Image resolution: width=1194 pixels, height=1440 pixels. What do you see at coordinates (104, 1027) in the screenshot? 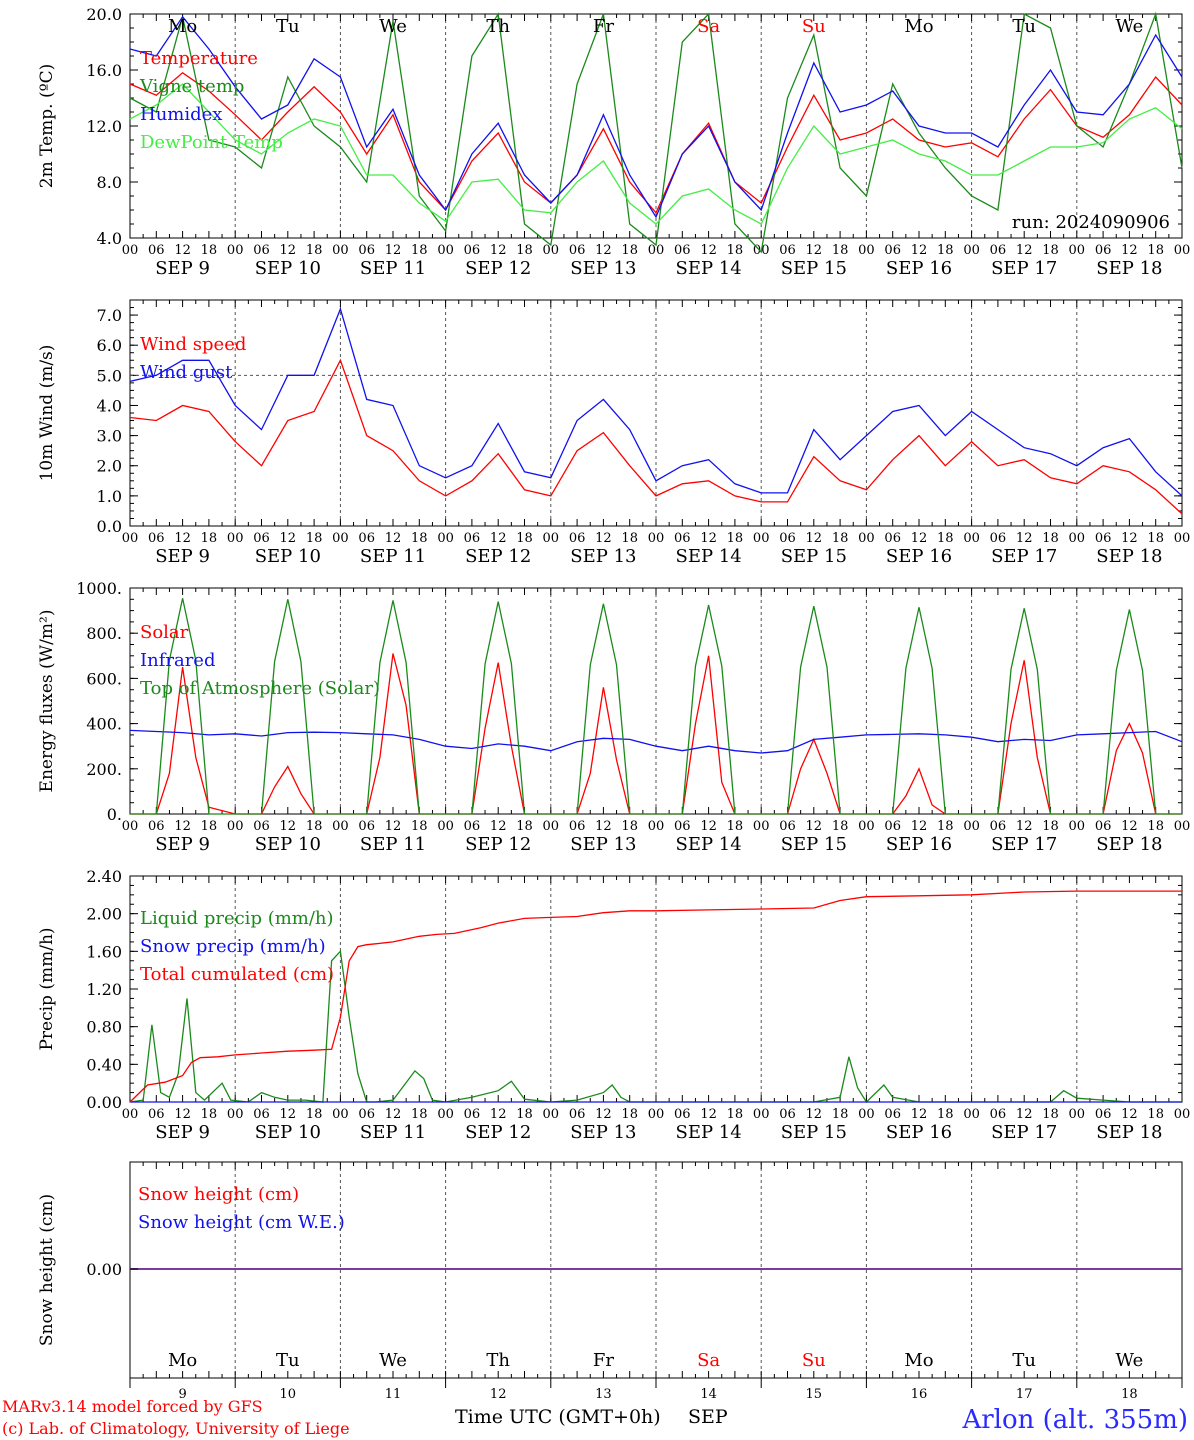
I see `y-tick-label: 0.80` at bounding box center [104, 1027].